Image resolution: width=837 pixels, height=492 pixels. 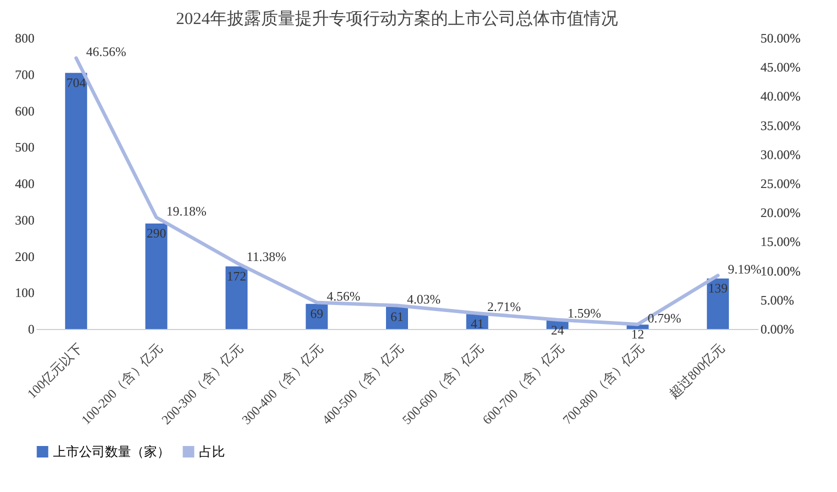 I want to click on data-label: 2.71%, so click(x=504, y=306).